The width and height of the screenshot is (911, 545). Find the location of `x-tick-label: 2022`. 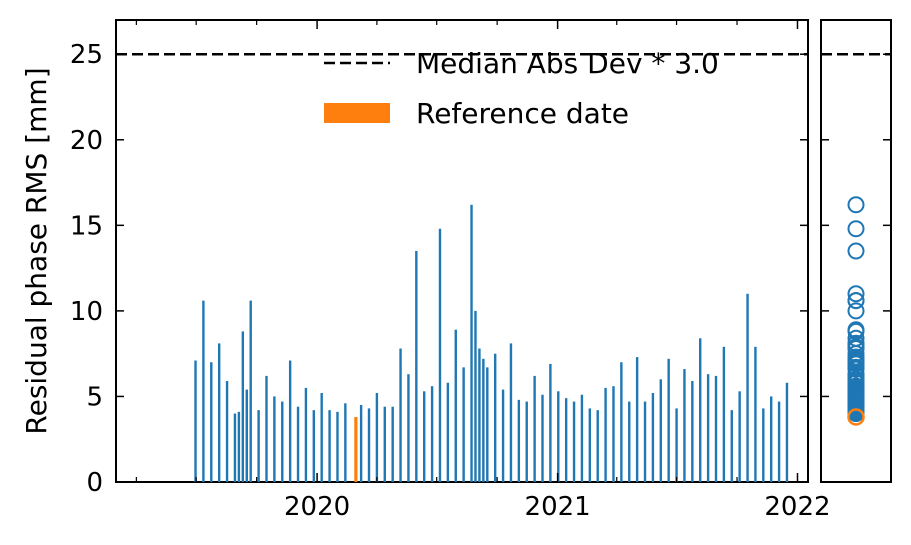

x-tick-label: 2022 is located at coordinates (797, 507).